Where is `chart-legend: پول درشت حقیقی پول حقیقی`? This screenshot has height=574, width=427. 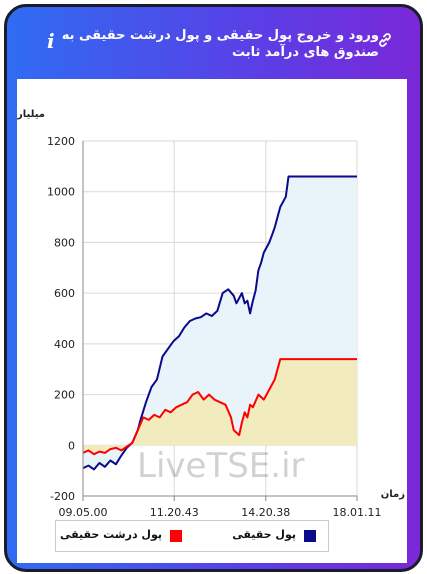 chart-legend: پول درشت حقیقی پول حقیقی is located at coordinates (192, 536).